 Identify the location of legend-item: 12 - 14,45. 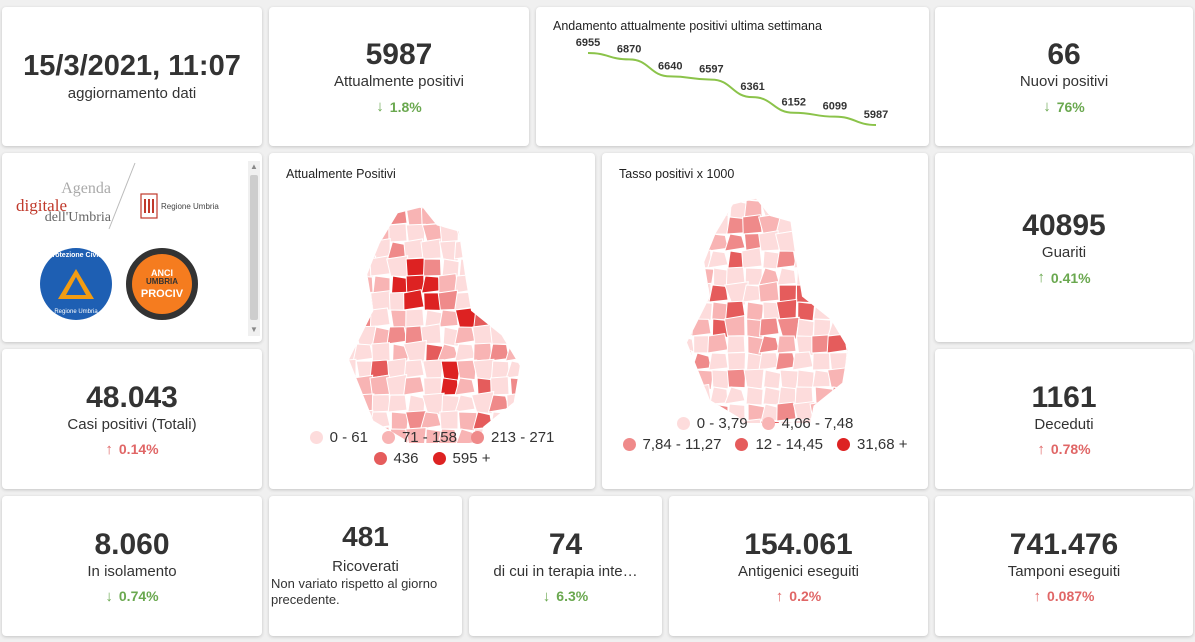
(779, 444).